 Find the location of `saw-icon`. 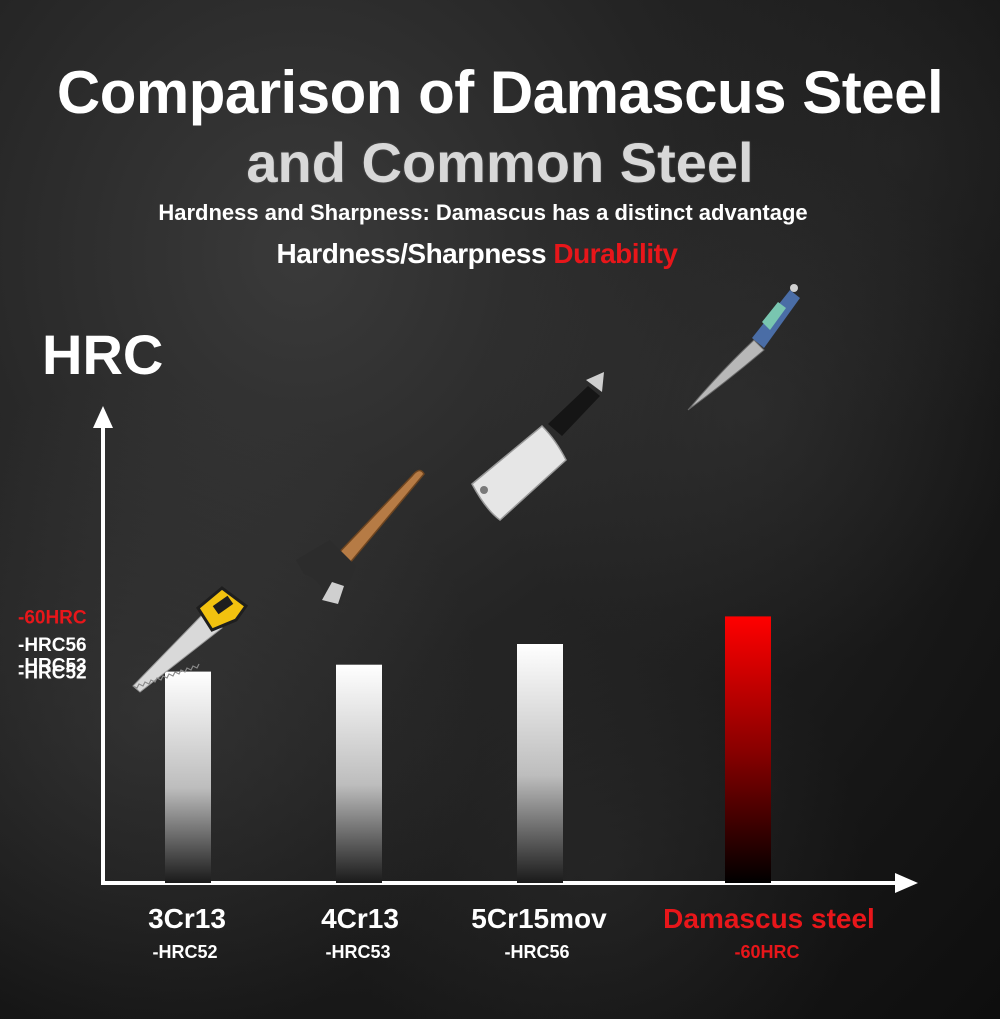

saw-icon is located at coordinates (190, 639).